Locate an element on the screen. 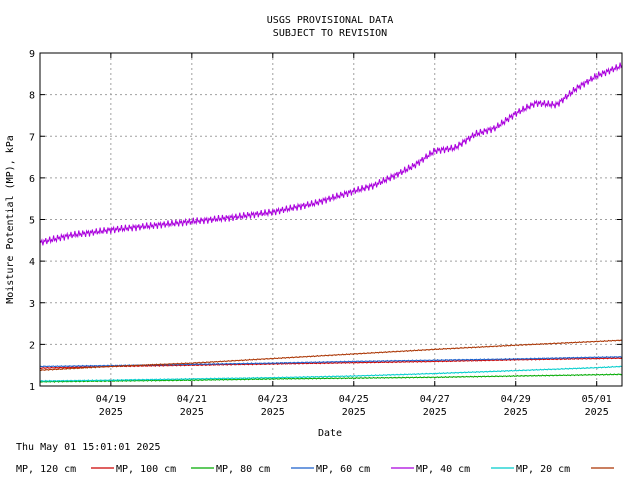 This screenshot has width=640, height=480. y-tick-label: 4 is located at coordinates (32, 262).